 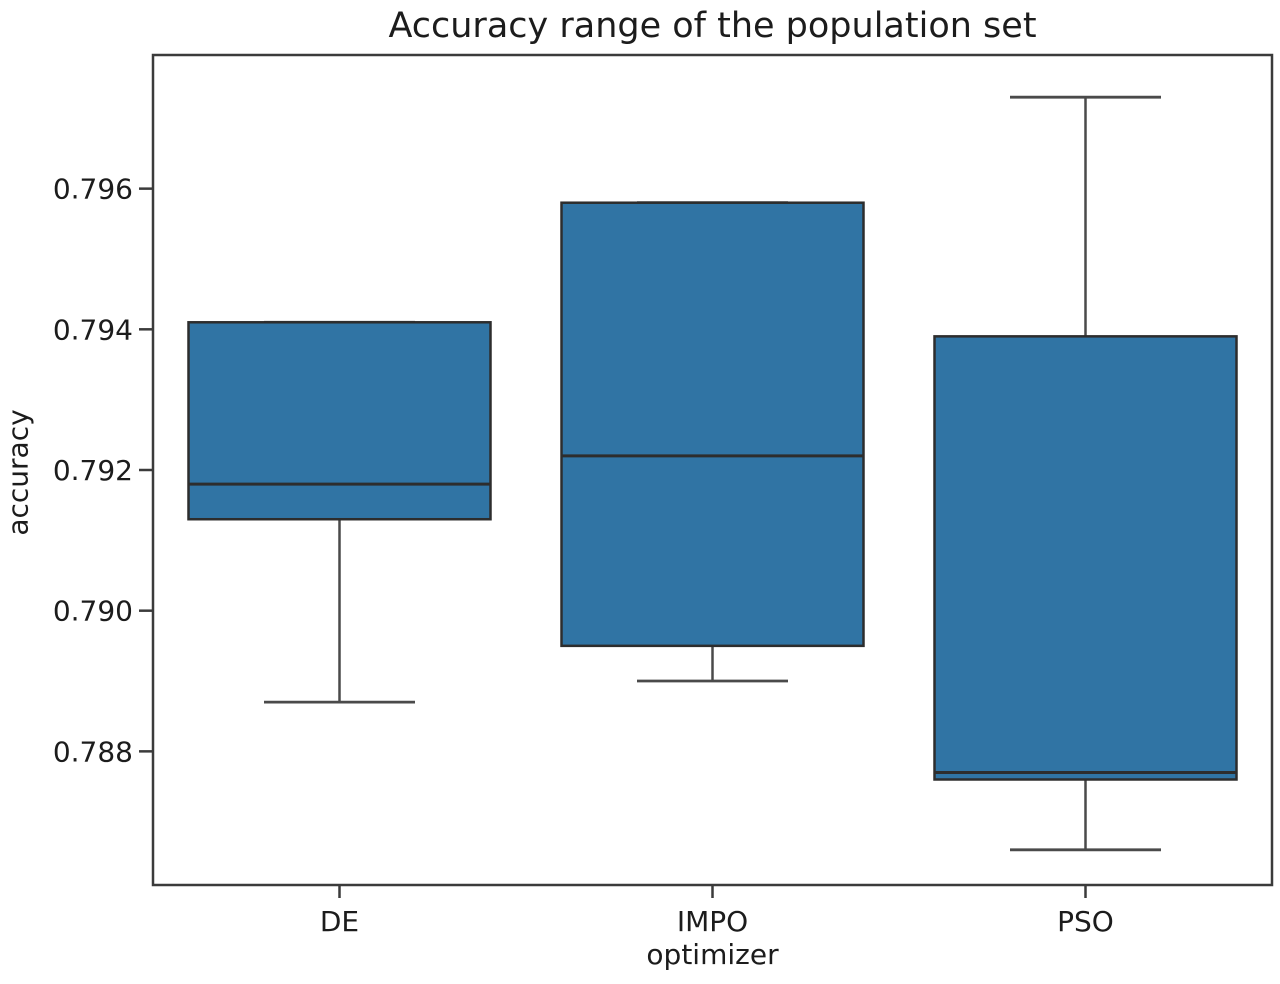 What do you see at coordinates (93, 189) in the screenshot?
I see `y-axis-tick-label: 0.796` at bounding box center [93, 189].